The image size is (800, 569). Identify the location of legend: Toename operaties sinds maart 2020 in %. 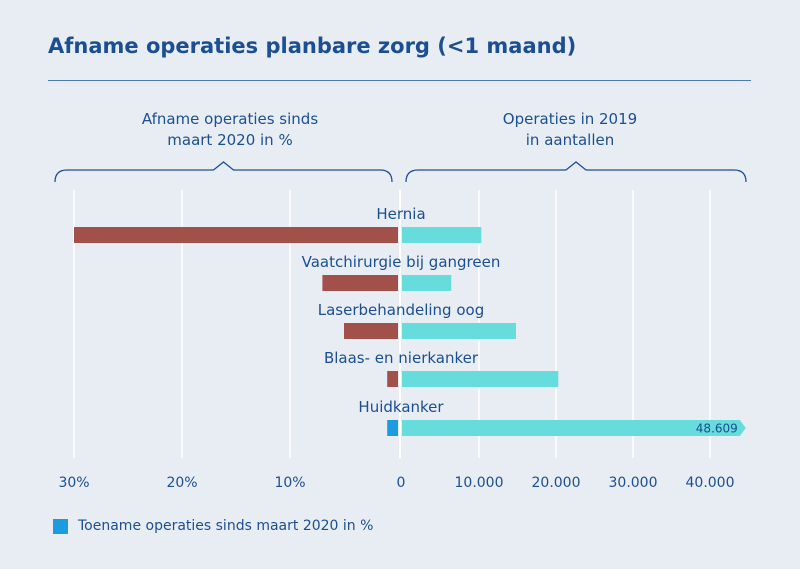
(213, 526).